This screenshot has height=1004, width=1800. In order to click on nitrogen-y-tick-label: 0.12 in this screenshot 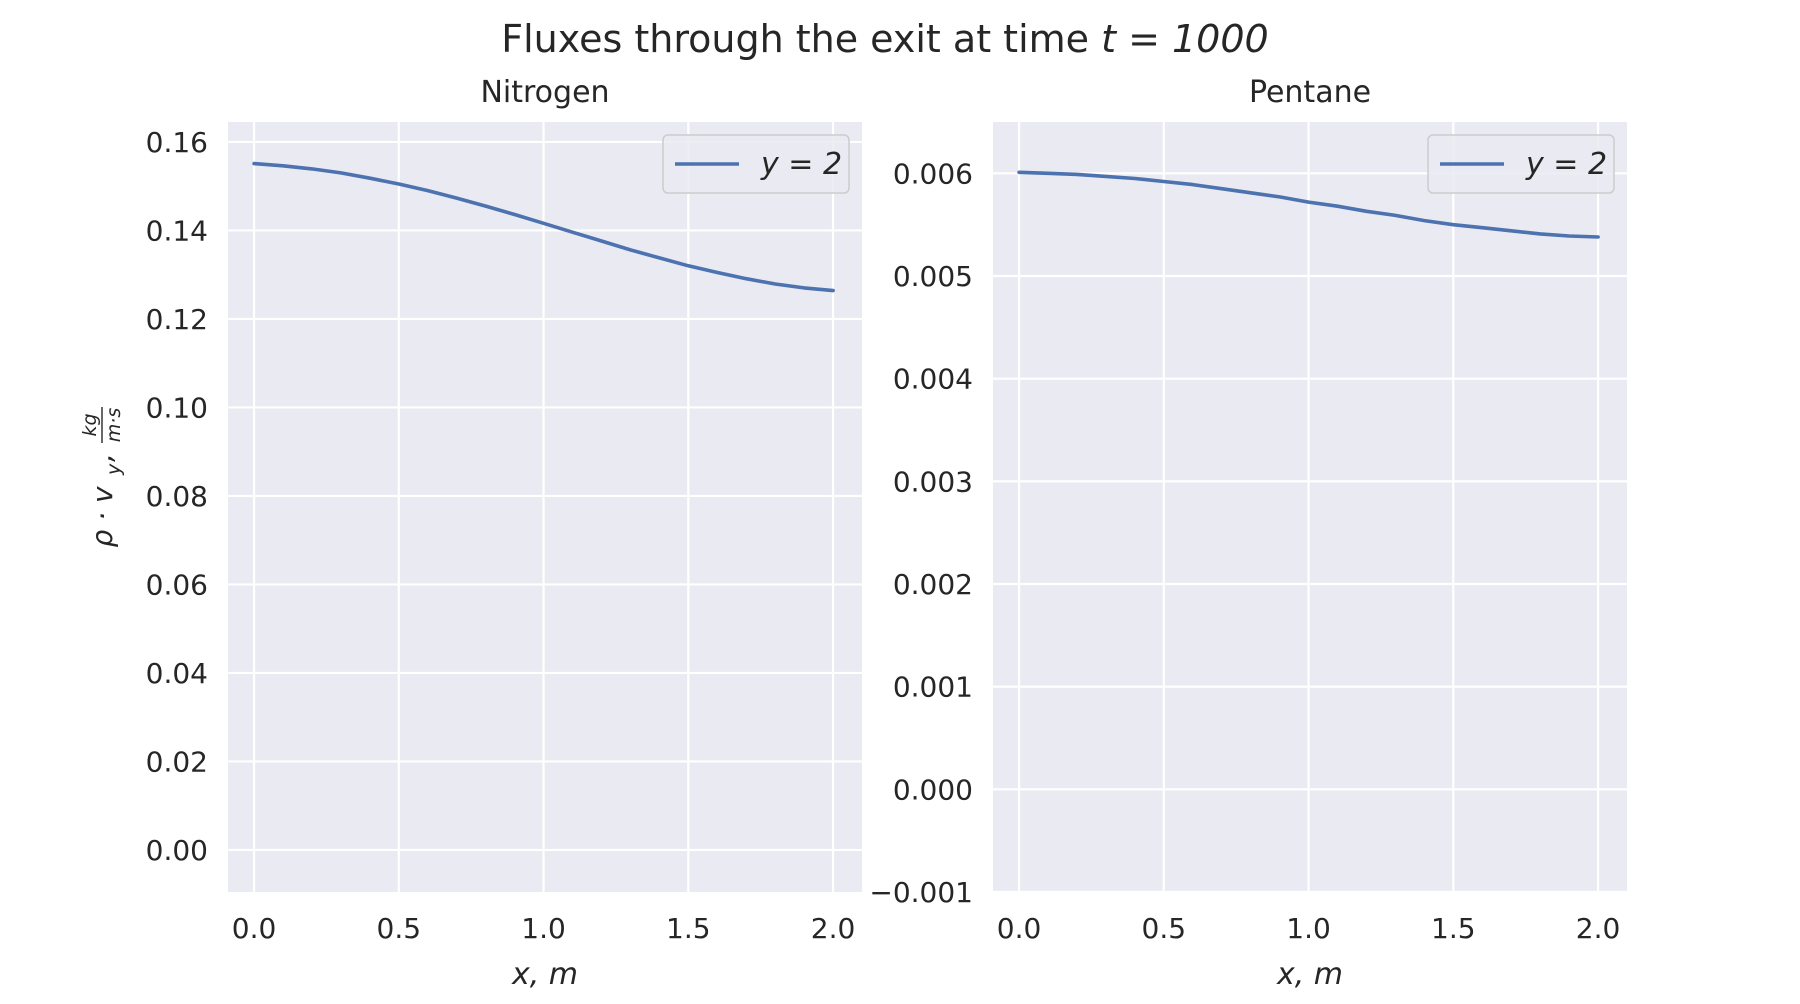, I will do `click(177, 319)`.